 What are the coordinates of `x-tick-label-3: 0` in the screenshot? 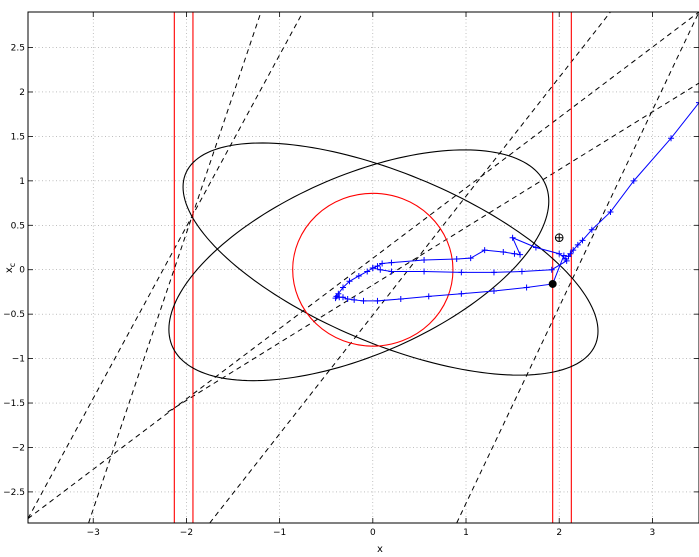 It's located at (373, 533).